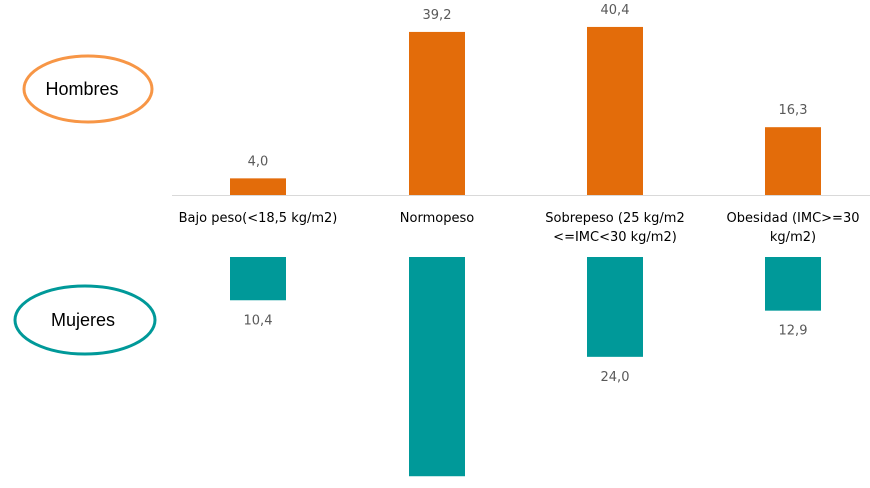 This screenshot has height=488, width=870. I want to click on data-label-hombres-2: 40,4, so click(615, 10).